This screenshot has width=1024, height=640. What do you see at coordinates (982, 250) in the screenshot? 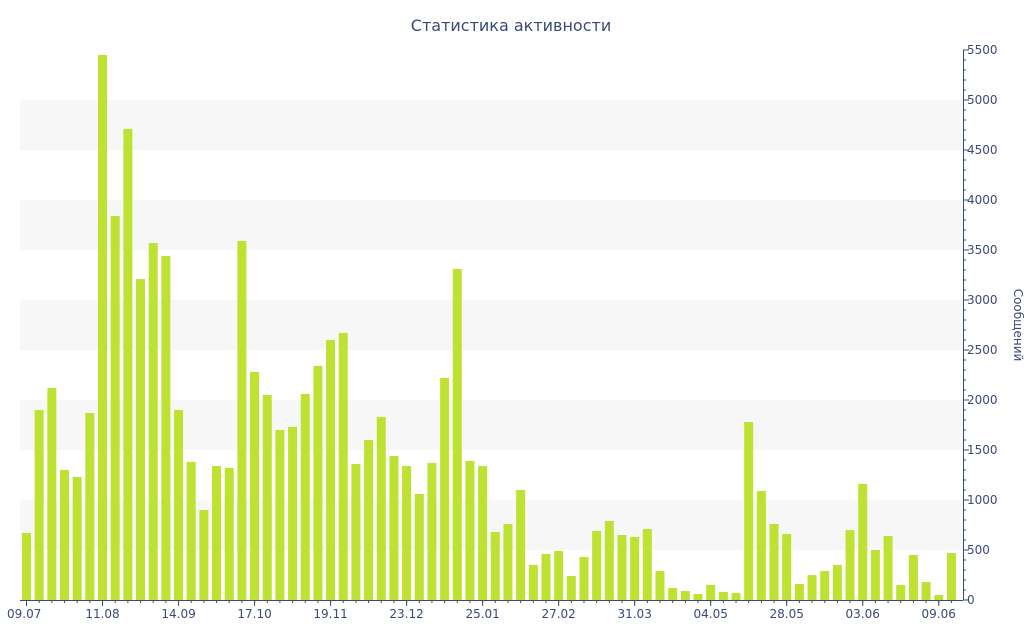
I see `y-tick-label: 3500` at bounding box center [982, 250].